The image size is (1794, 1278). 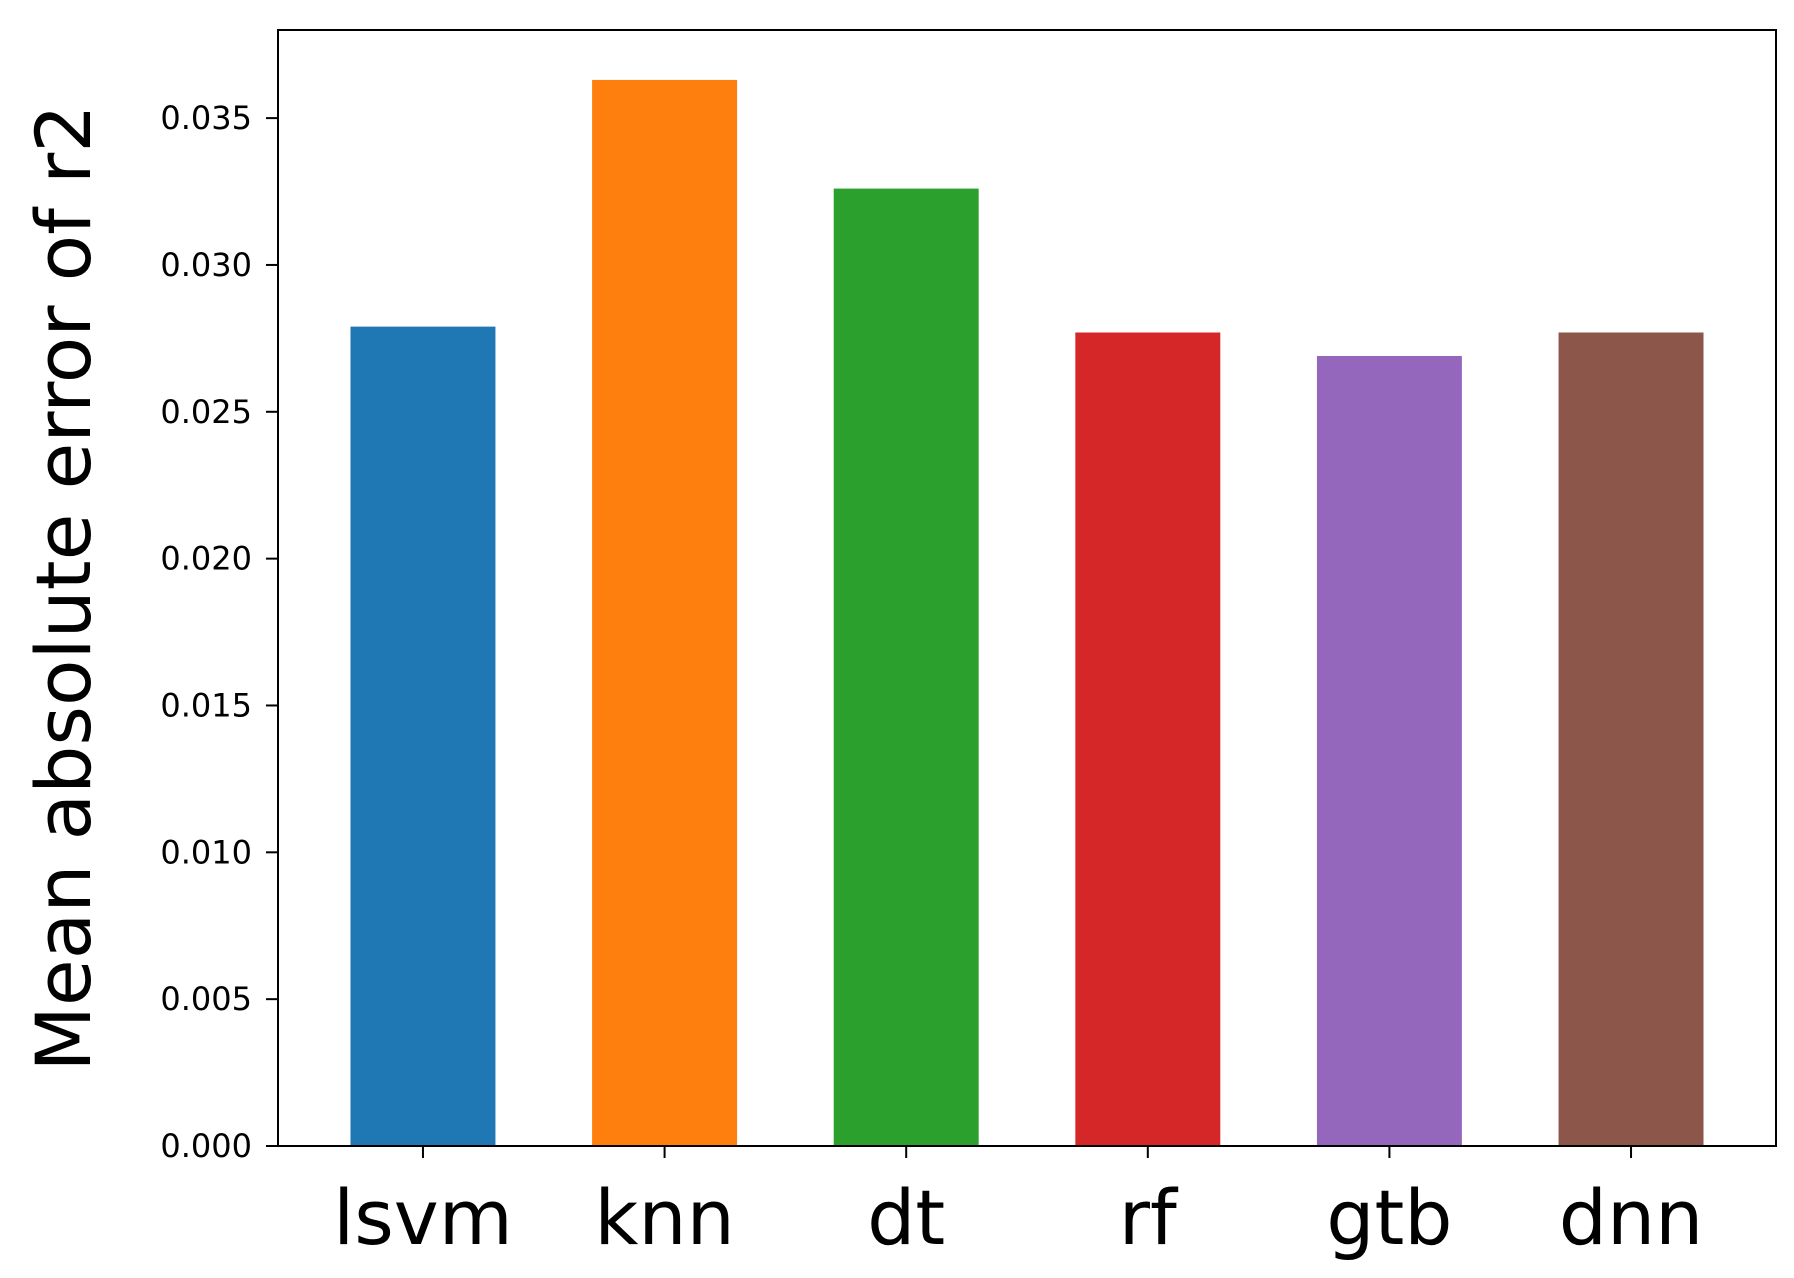 I want to click on x-tick-label: gtb, so click(x=1389, y=1217).